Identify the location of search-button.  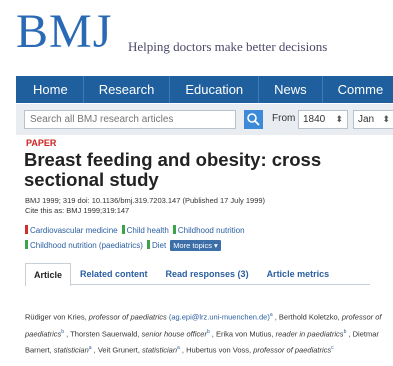
(253, 119).